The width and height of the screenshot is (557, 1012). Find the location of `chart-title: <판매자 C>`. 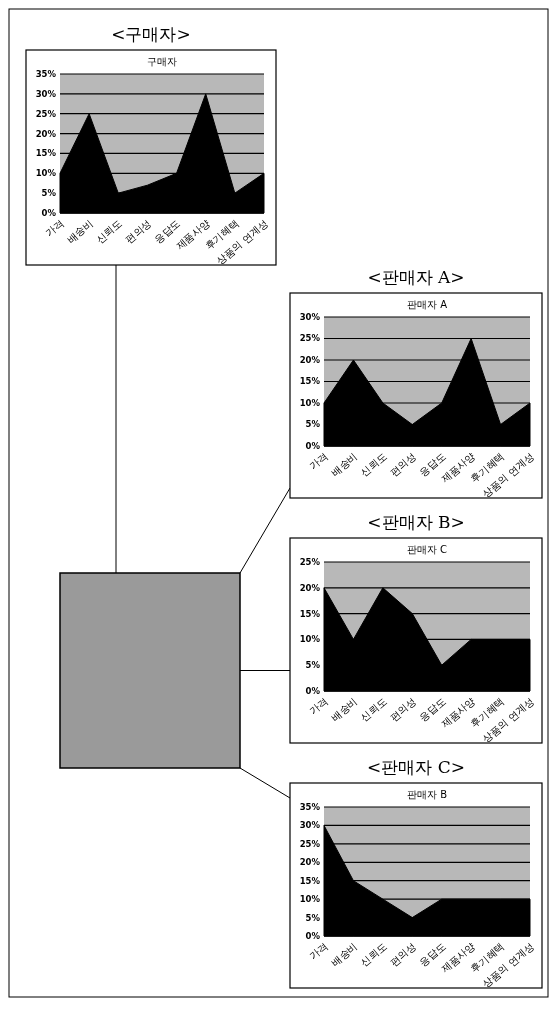

chart-title: <판매자 C> is located at coordinates (416, 767).